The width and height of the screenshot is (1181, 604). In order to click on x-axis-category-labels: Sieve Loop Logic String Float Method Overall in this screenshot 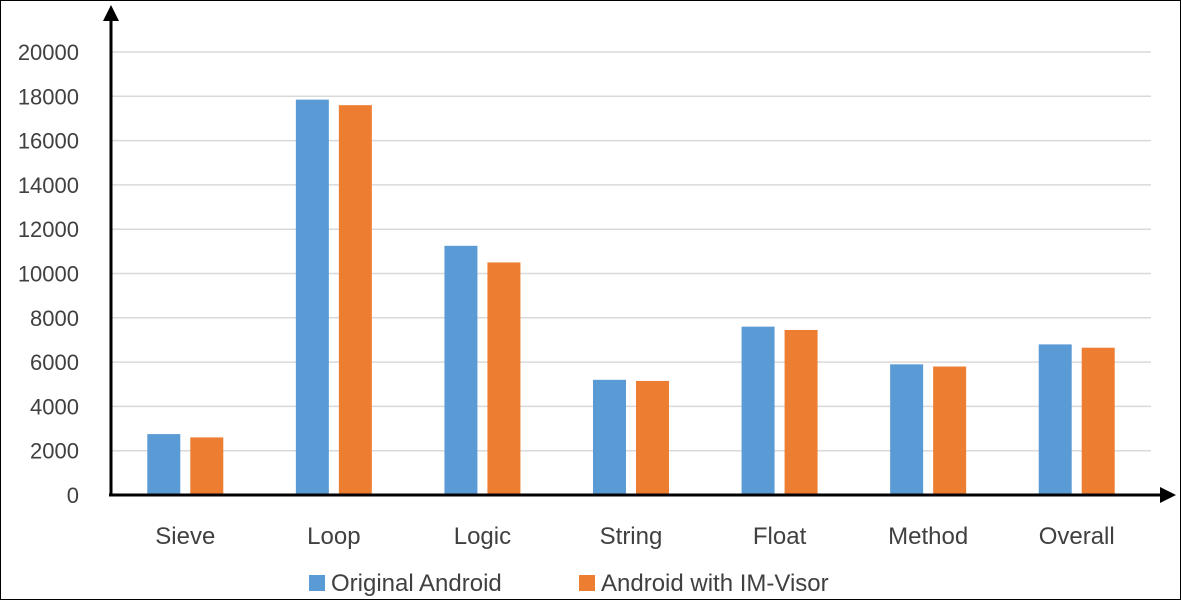, I will do `click(634, 536)`.